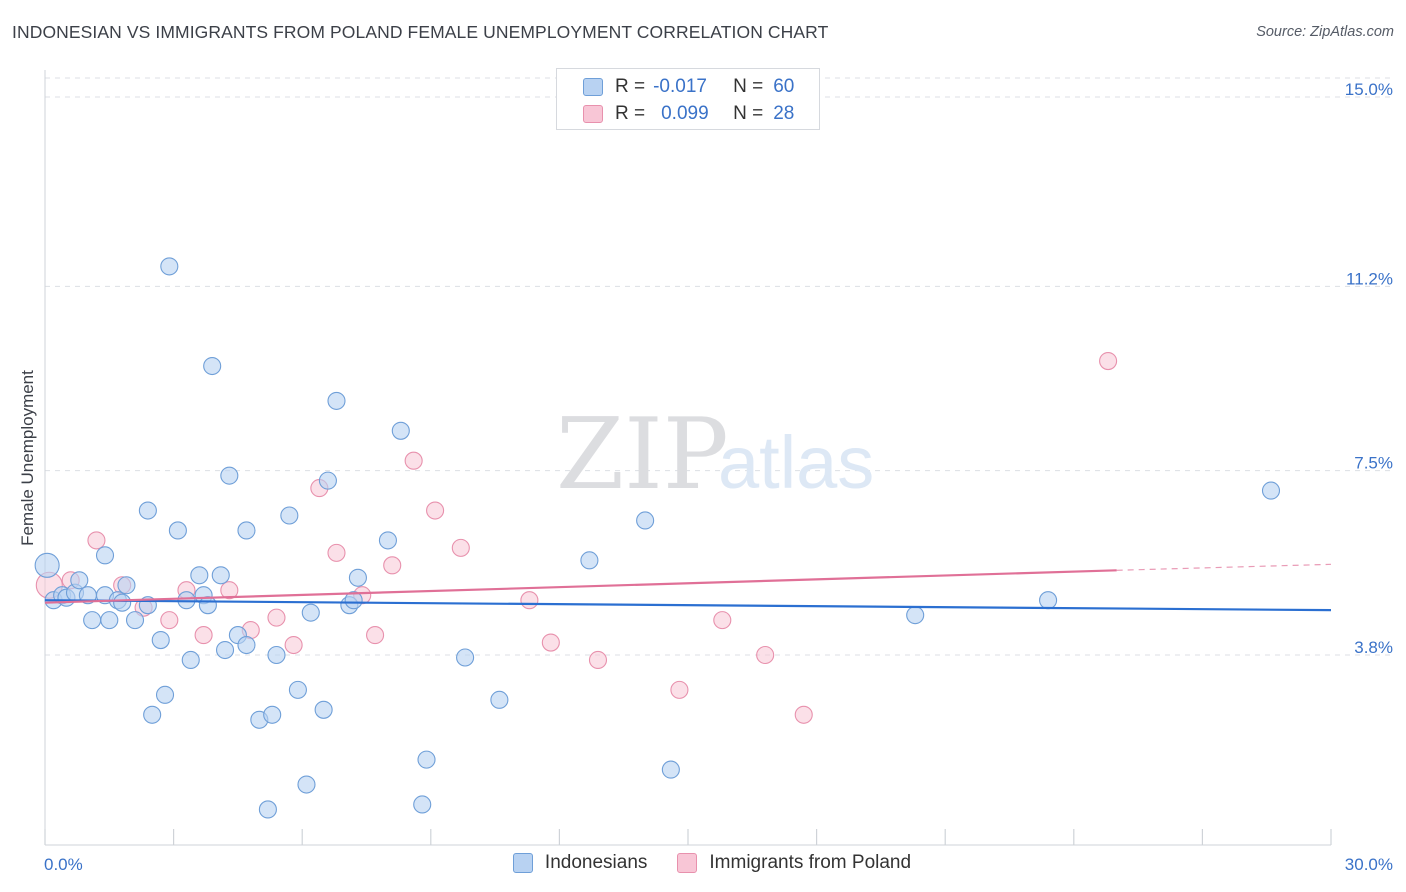 The image size is (1406, 892). I want to click on x-tick-label: 30.0%, so click(1369, 864).